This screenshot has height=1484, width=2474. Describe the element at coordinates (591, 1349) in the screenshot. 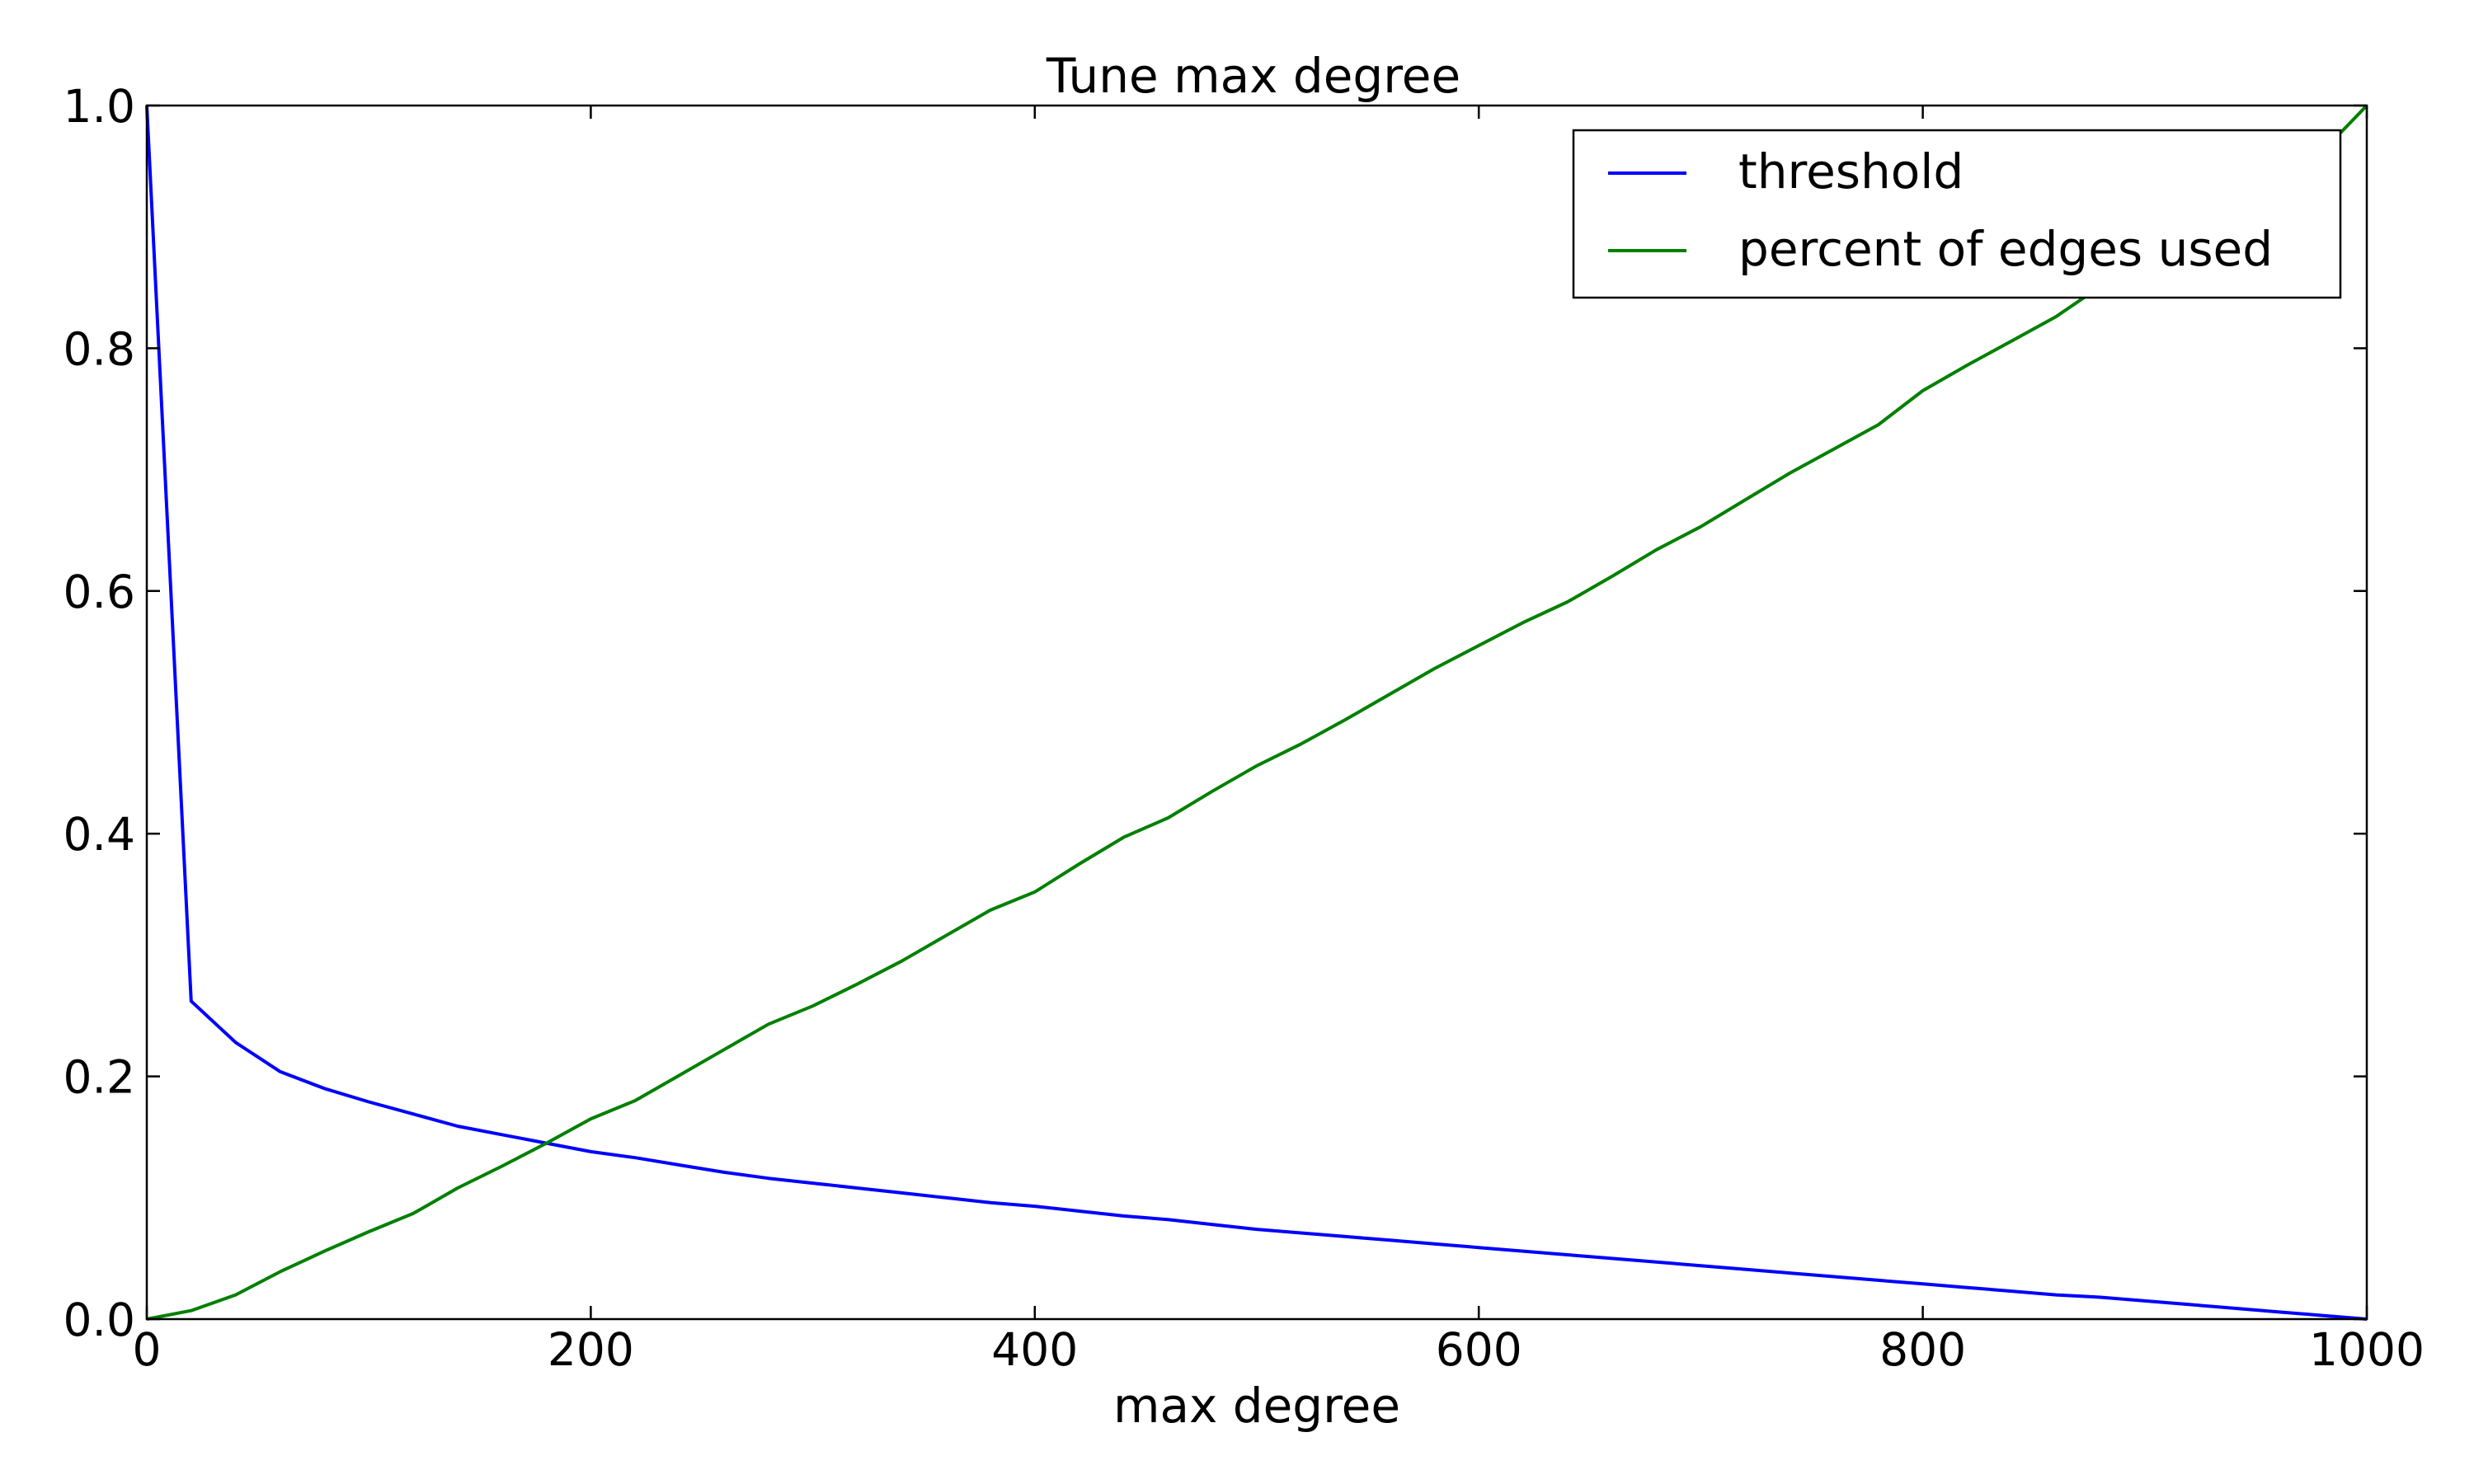

I see `x-tick-label: 200` at that location.